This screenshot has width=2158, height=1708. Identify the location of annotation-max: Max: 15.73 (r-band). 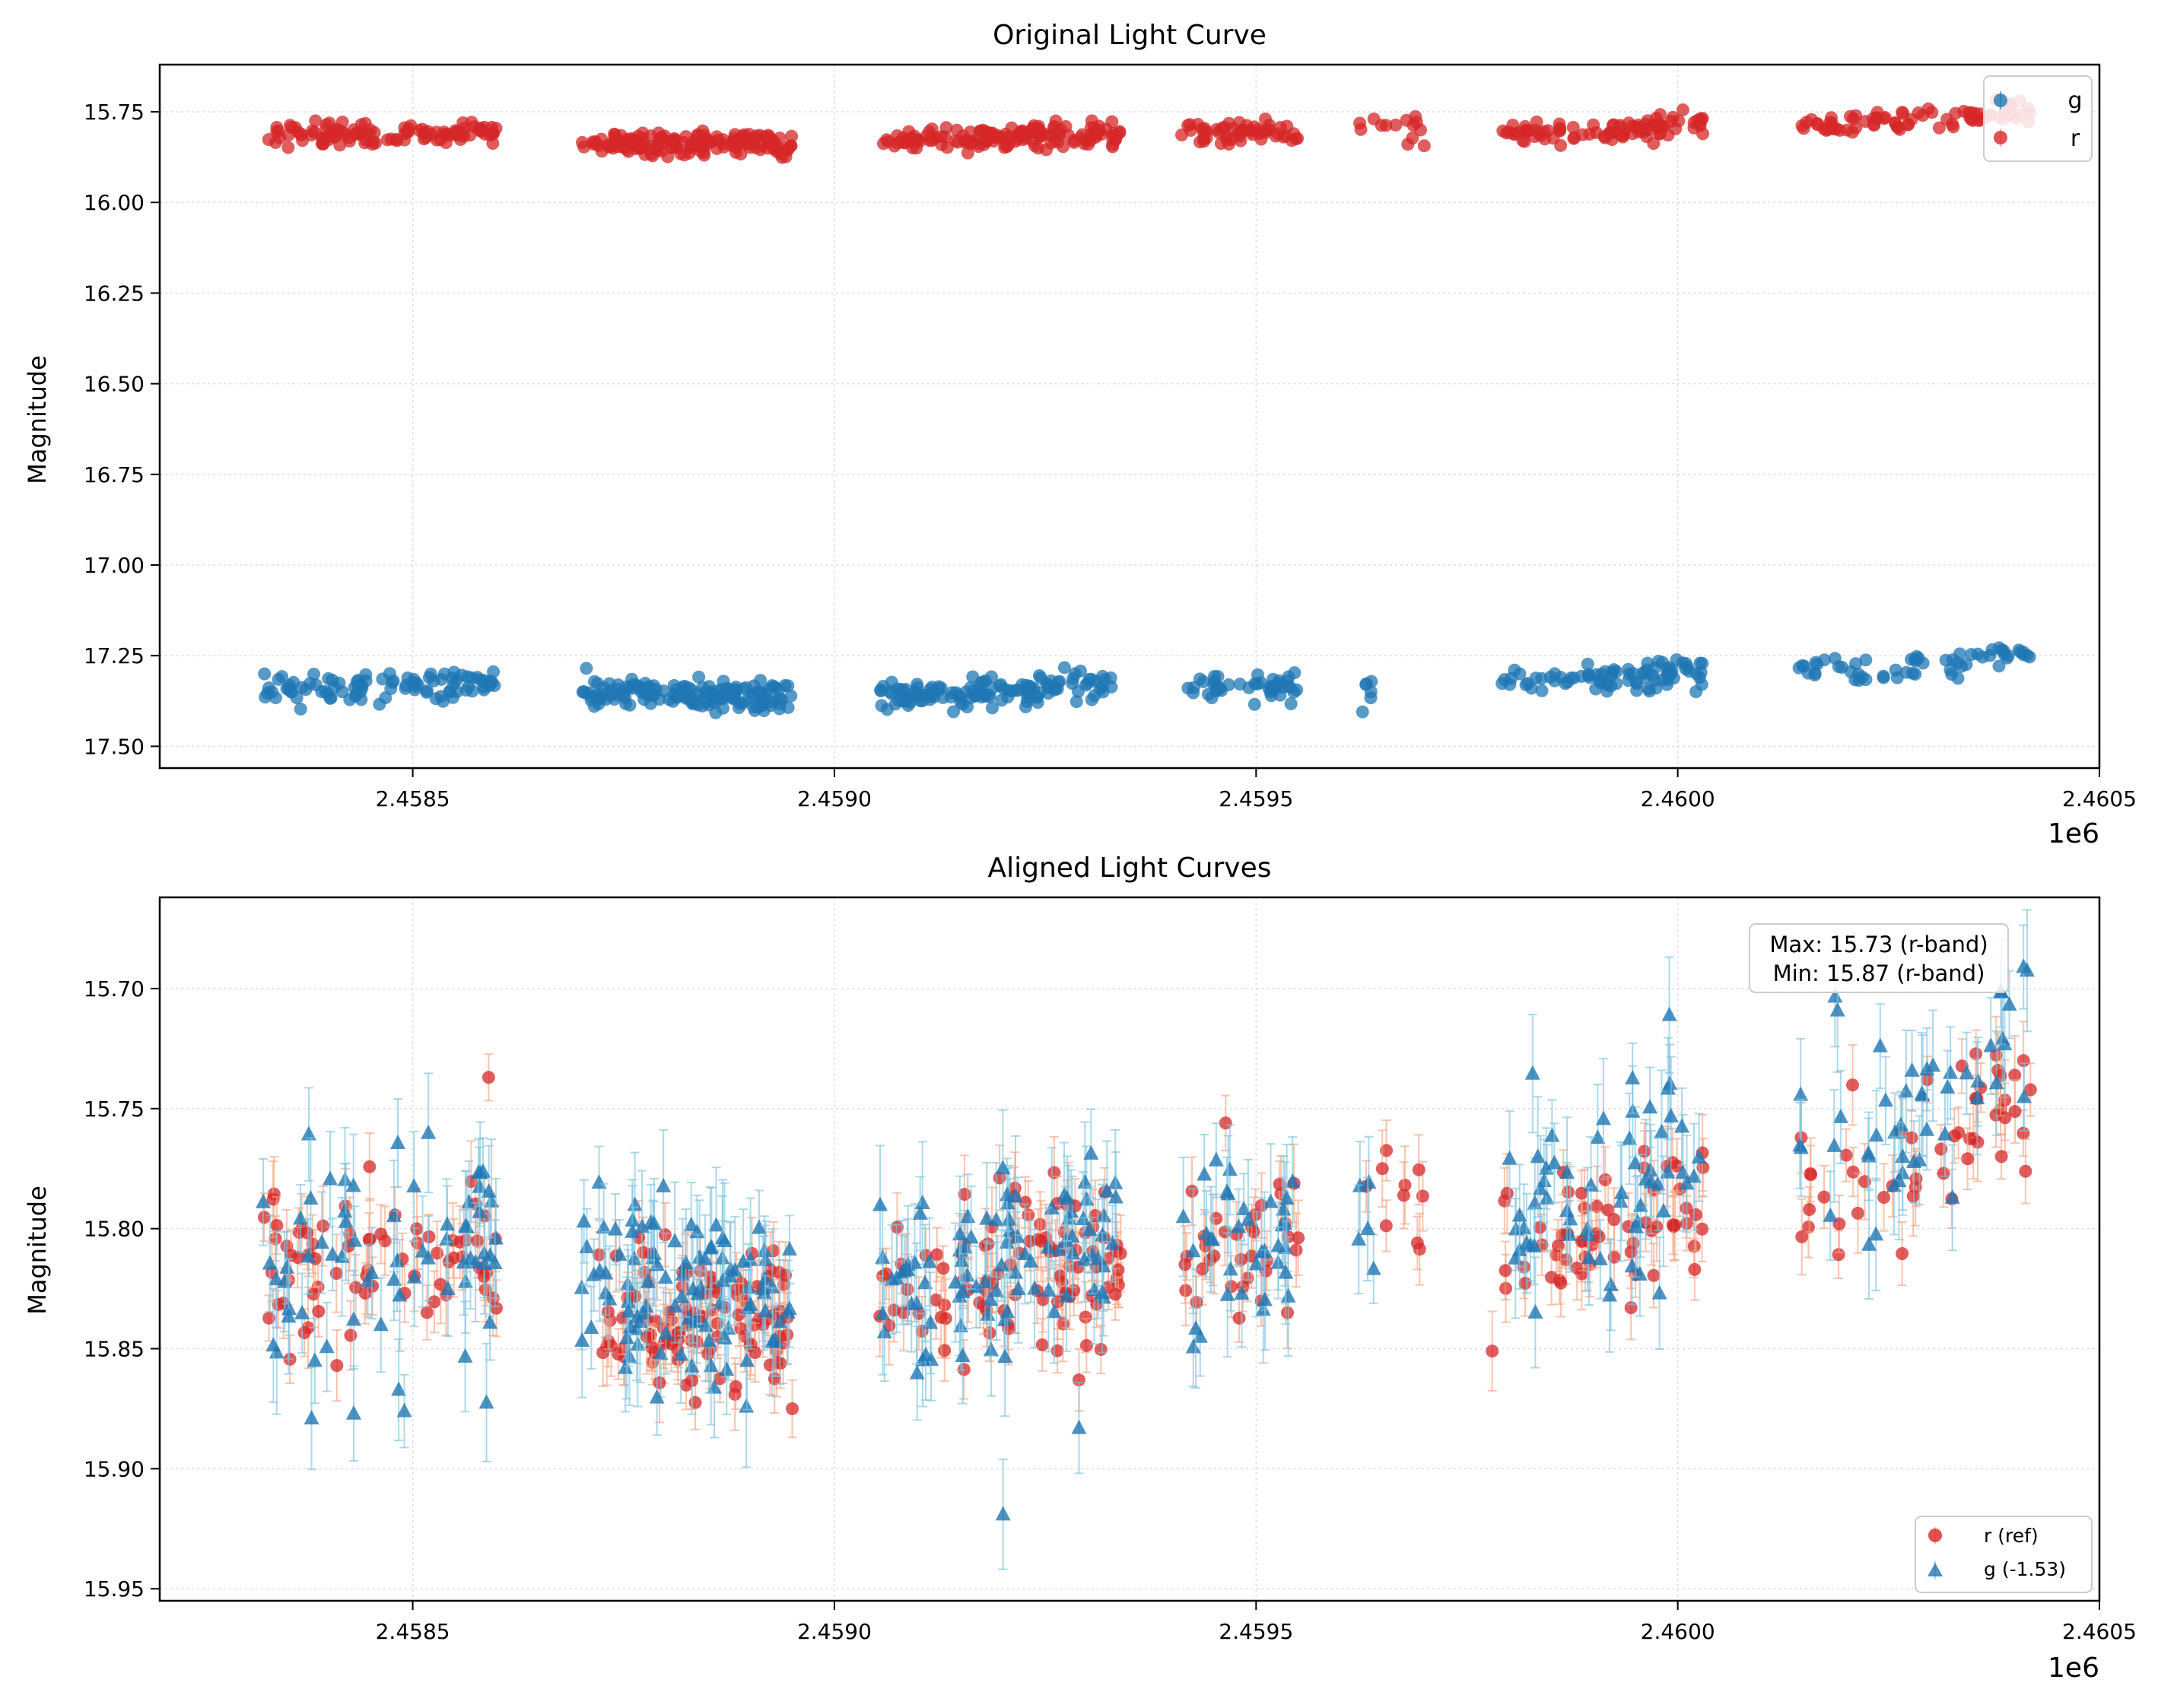
(1878, 945).